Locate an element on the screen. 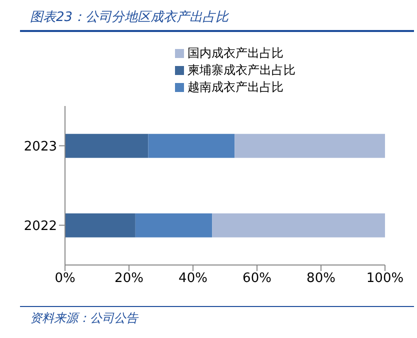 The width and height of the screenshot is (417, 338). legend-label: 国内成衣产出占比 is located at coordinates (236, 53).